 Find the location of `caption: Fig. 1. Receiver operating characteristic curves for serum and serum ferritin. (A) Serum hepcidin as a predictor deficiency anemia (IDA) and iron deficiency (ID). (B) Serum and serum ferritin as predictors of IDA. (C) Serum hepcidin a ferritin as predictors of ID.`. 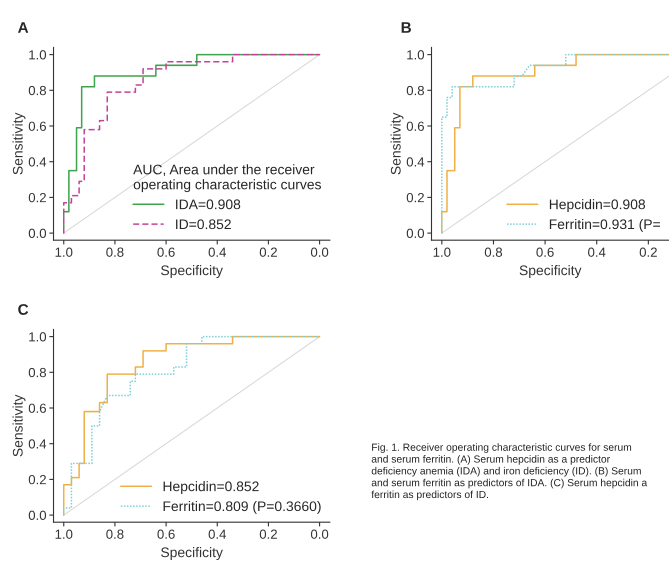

caption: Fig. 1. Receiver operating characteristic curves for serum and serum ferritin. (A) Serum hepcidin as a predictor deficiency anemia (IDA) and iron deficiency (ID). (B) Serum and serum ferritin as predictors of IDA. (C) Serum hepcidin a ferritin as predictors of ID. is located at coordinates (509, 471).